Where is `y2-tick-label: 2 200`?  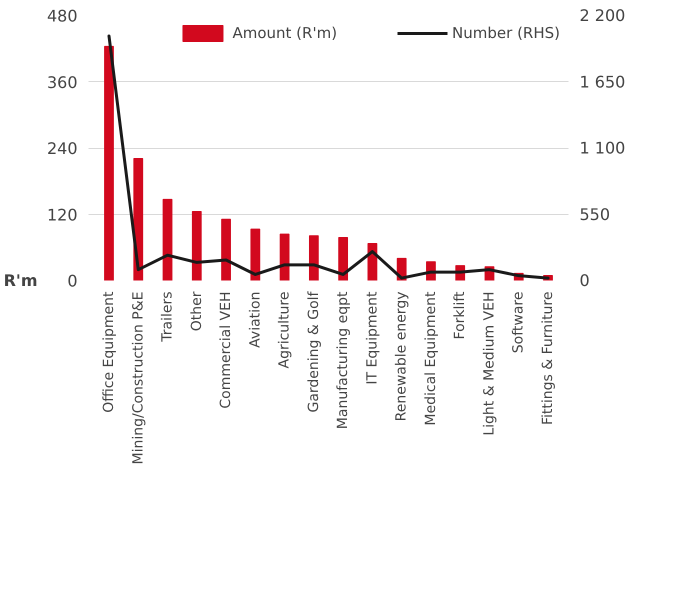
y2-tick-label: 2 200 is located at coordinates (603, 15).